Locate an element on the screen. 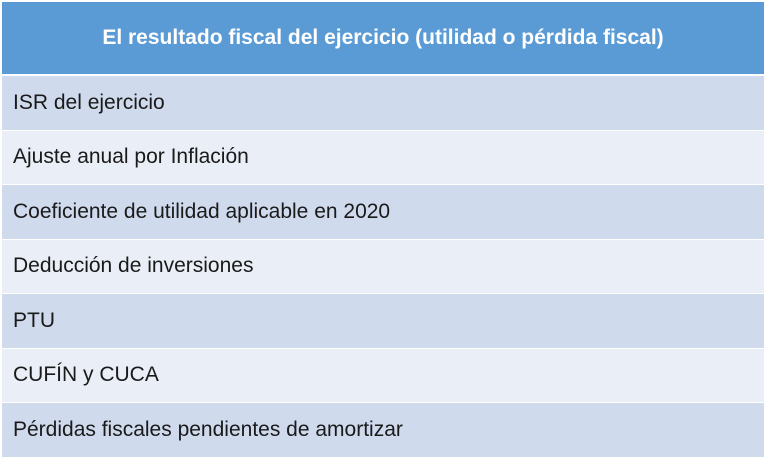 The image size is (768, 466). table-row: PTU is located at coordinates (383, 321).